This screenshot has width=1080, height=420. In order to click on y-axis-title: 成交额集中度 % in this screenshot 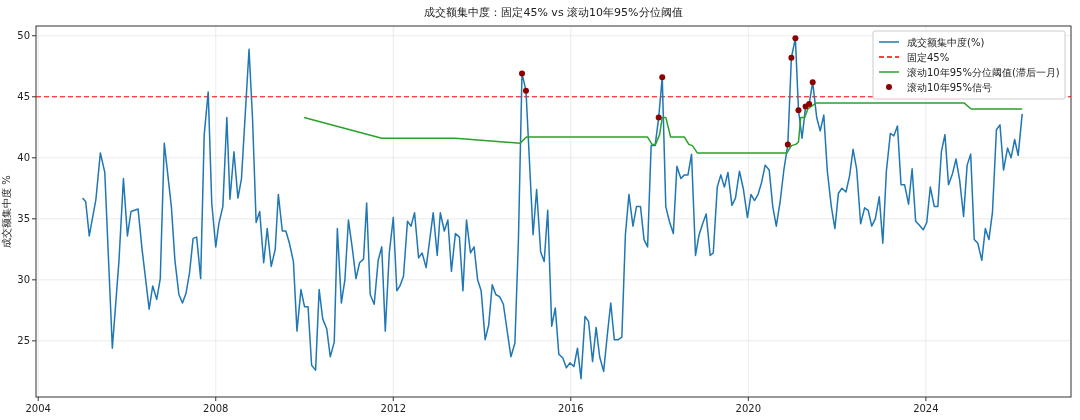, I will do `click(6, 211)`.